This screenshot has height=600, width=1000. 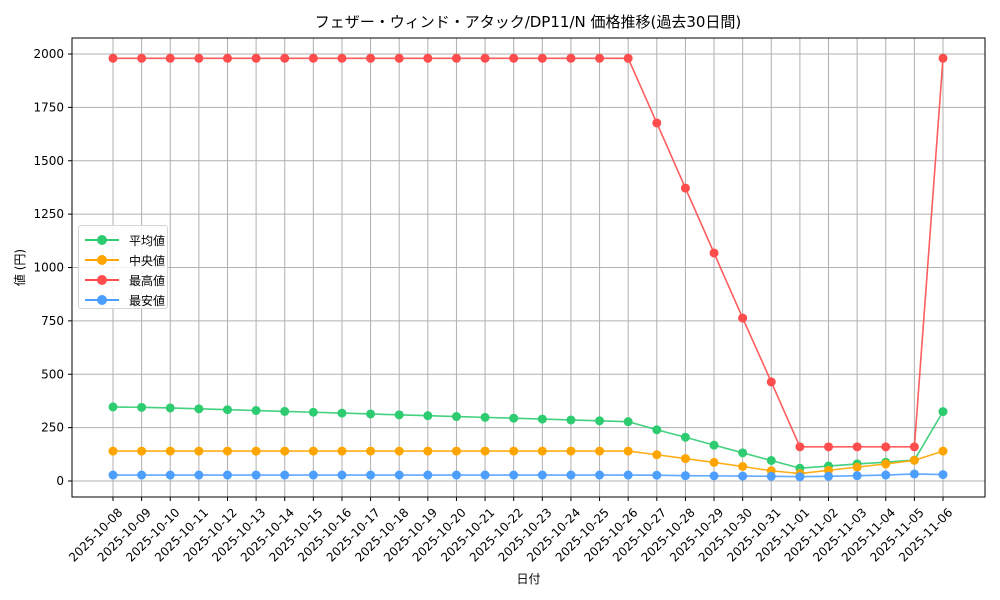 I want to click on y-tick-label: 1250, so click(x=48, y=214).